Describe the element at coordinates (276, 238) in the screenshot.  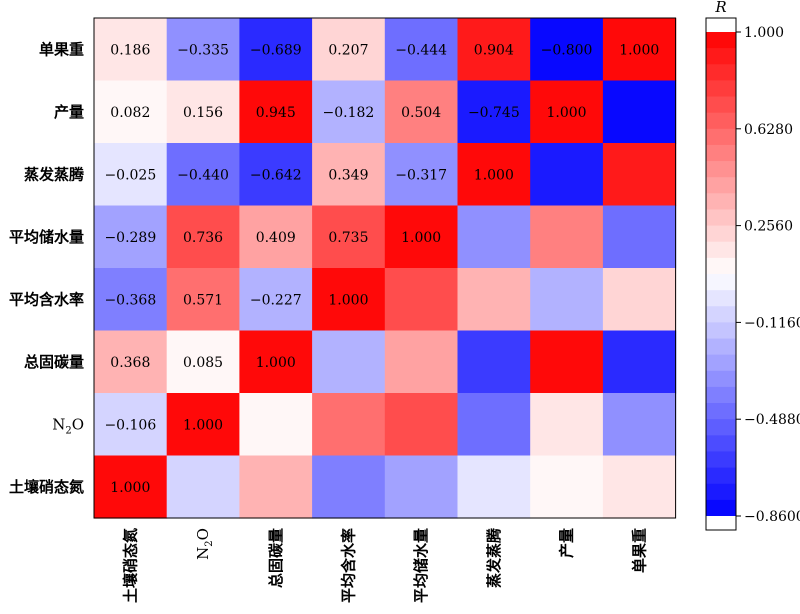
I see `cell-value-label: 0.409` at that location.